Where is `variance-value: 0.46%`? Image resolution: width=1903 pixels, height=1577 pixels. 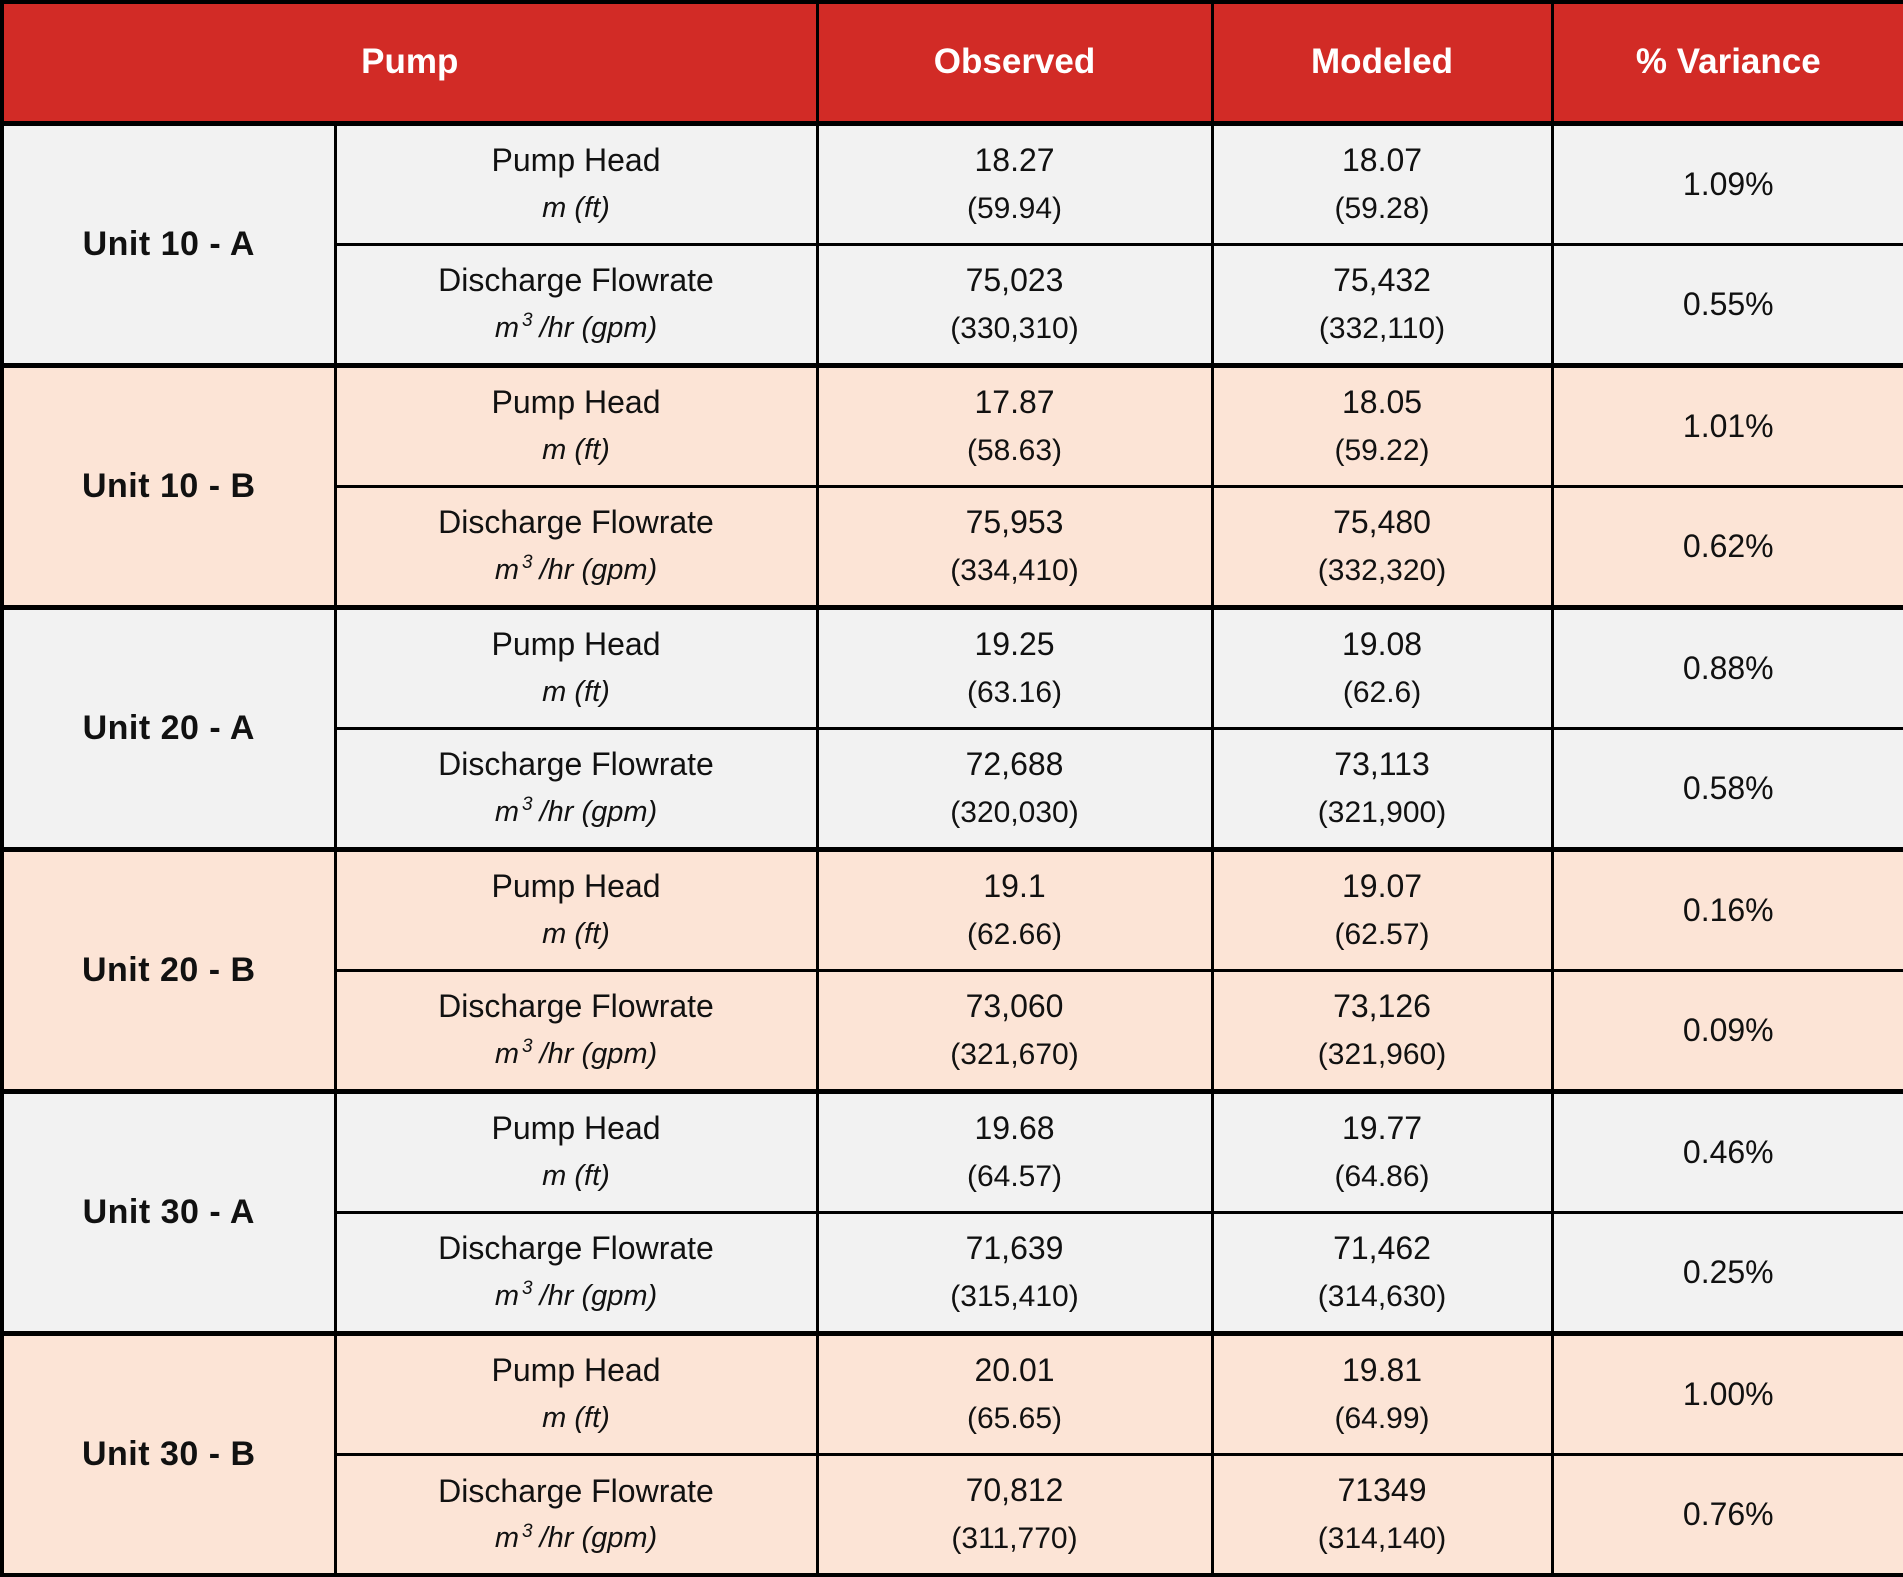 variance-value: 0.46% is located at coordinates (1728, 1151).